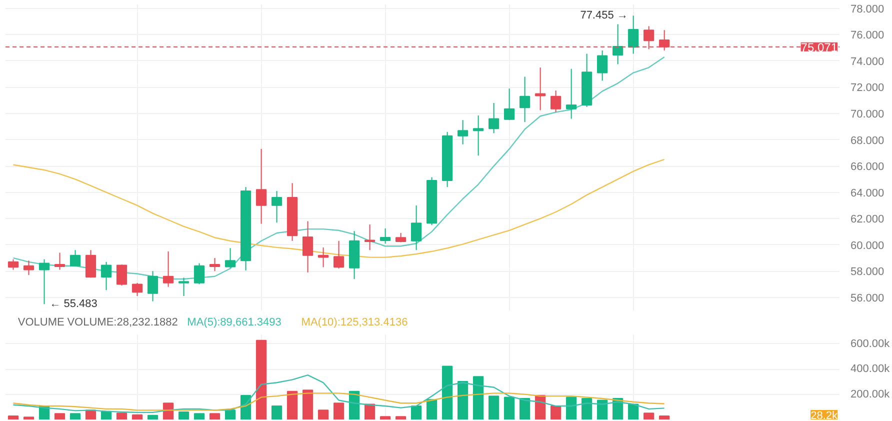 The image size is (892, 421). Describe the element at coordinates (867, 220) in the screenshot. I see `y-tick-label: 62.000` at that location.